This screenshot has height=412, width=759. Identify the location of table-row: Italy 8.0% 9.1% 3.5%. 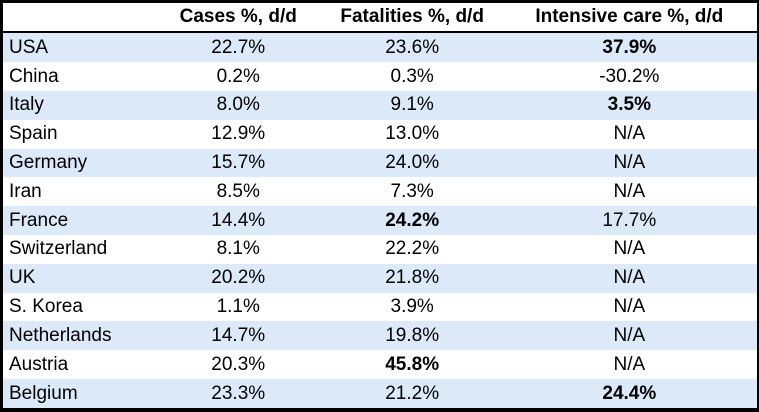
(380, 105).